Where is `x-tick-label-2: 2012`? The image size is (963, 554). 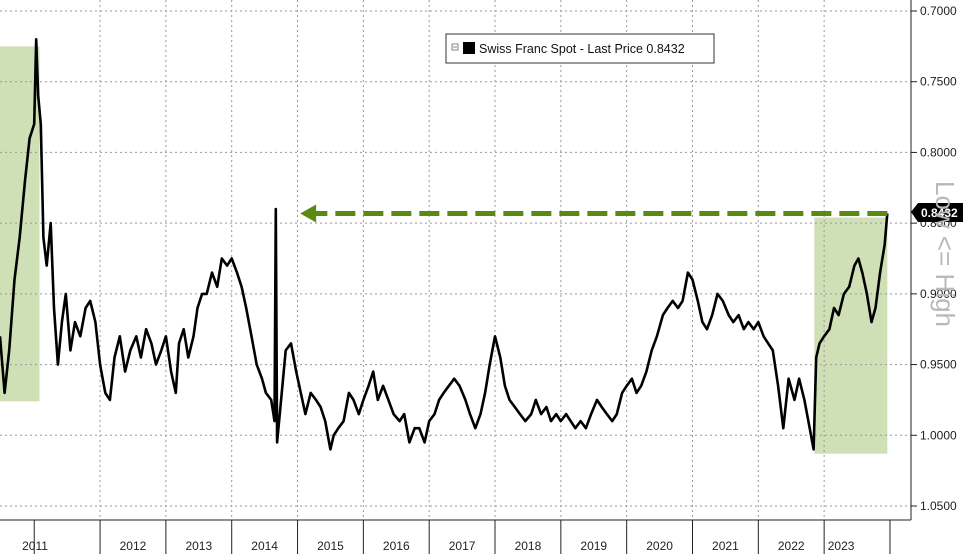
x-tick-label-2: 2012 is located at coordinates (133, 546).